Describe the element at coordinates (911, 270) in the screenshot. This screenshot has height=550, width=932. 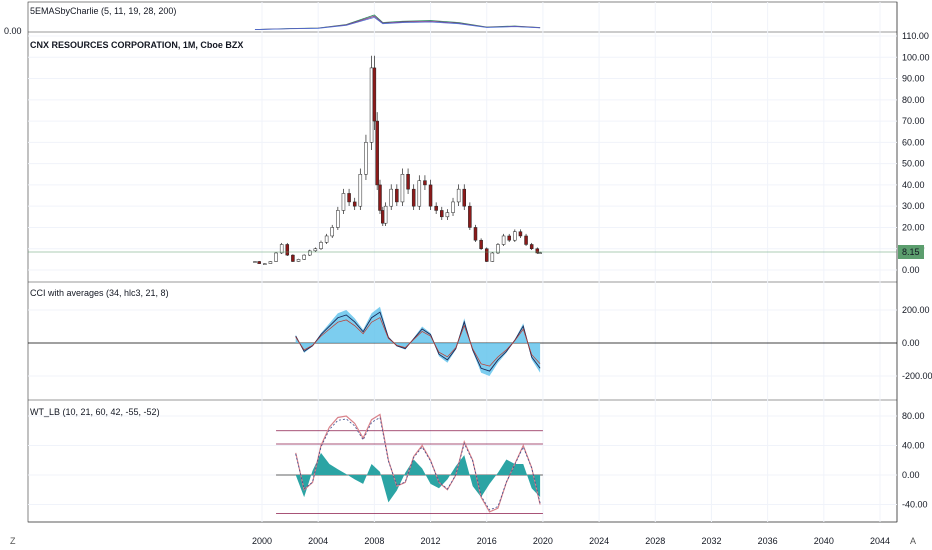
I see `price-tick-label: 0.00` at that location.